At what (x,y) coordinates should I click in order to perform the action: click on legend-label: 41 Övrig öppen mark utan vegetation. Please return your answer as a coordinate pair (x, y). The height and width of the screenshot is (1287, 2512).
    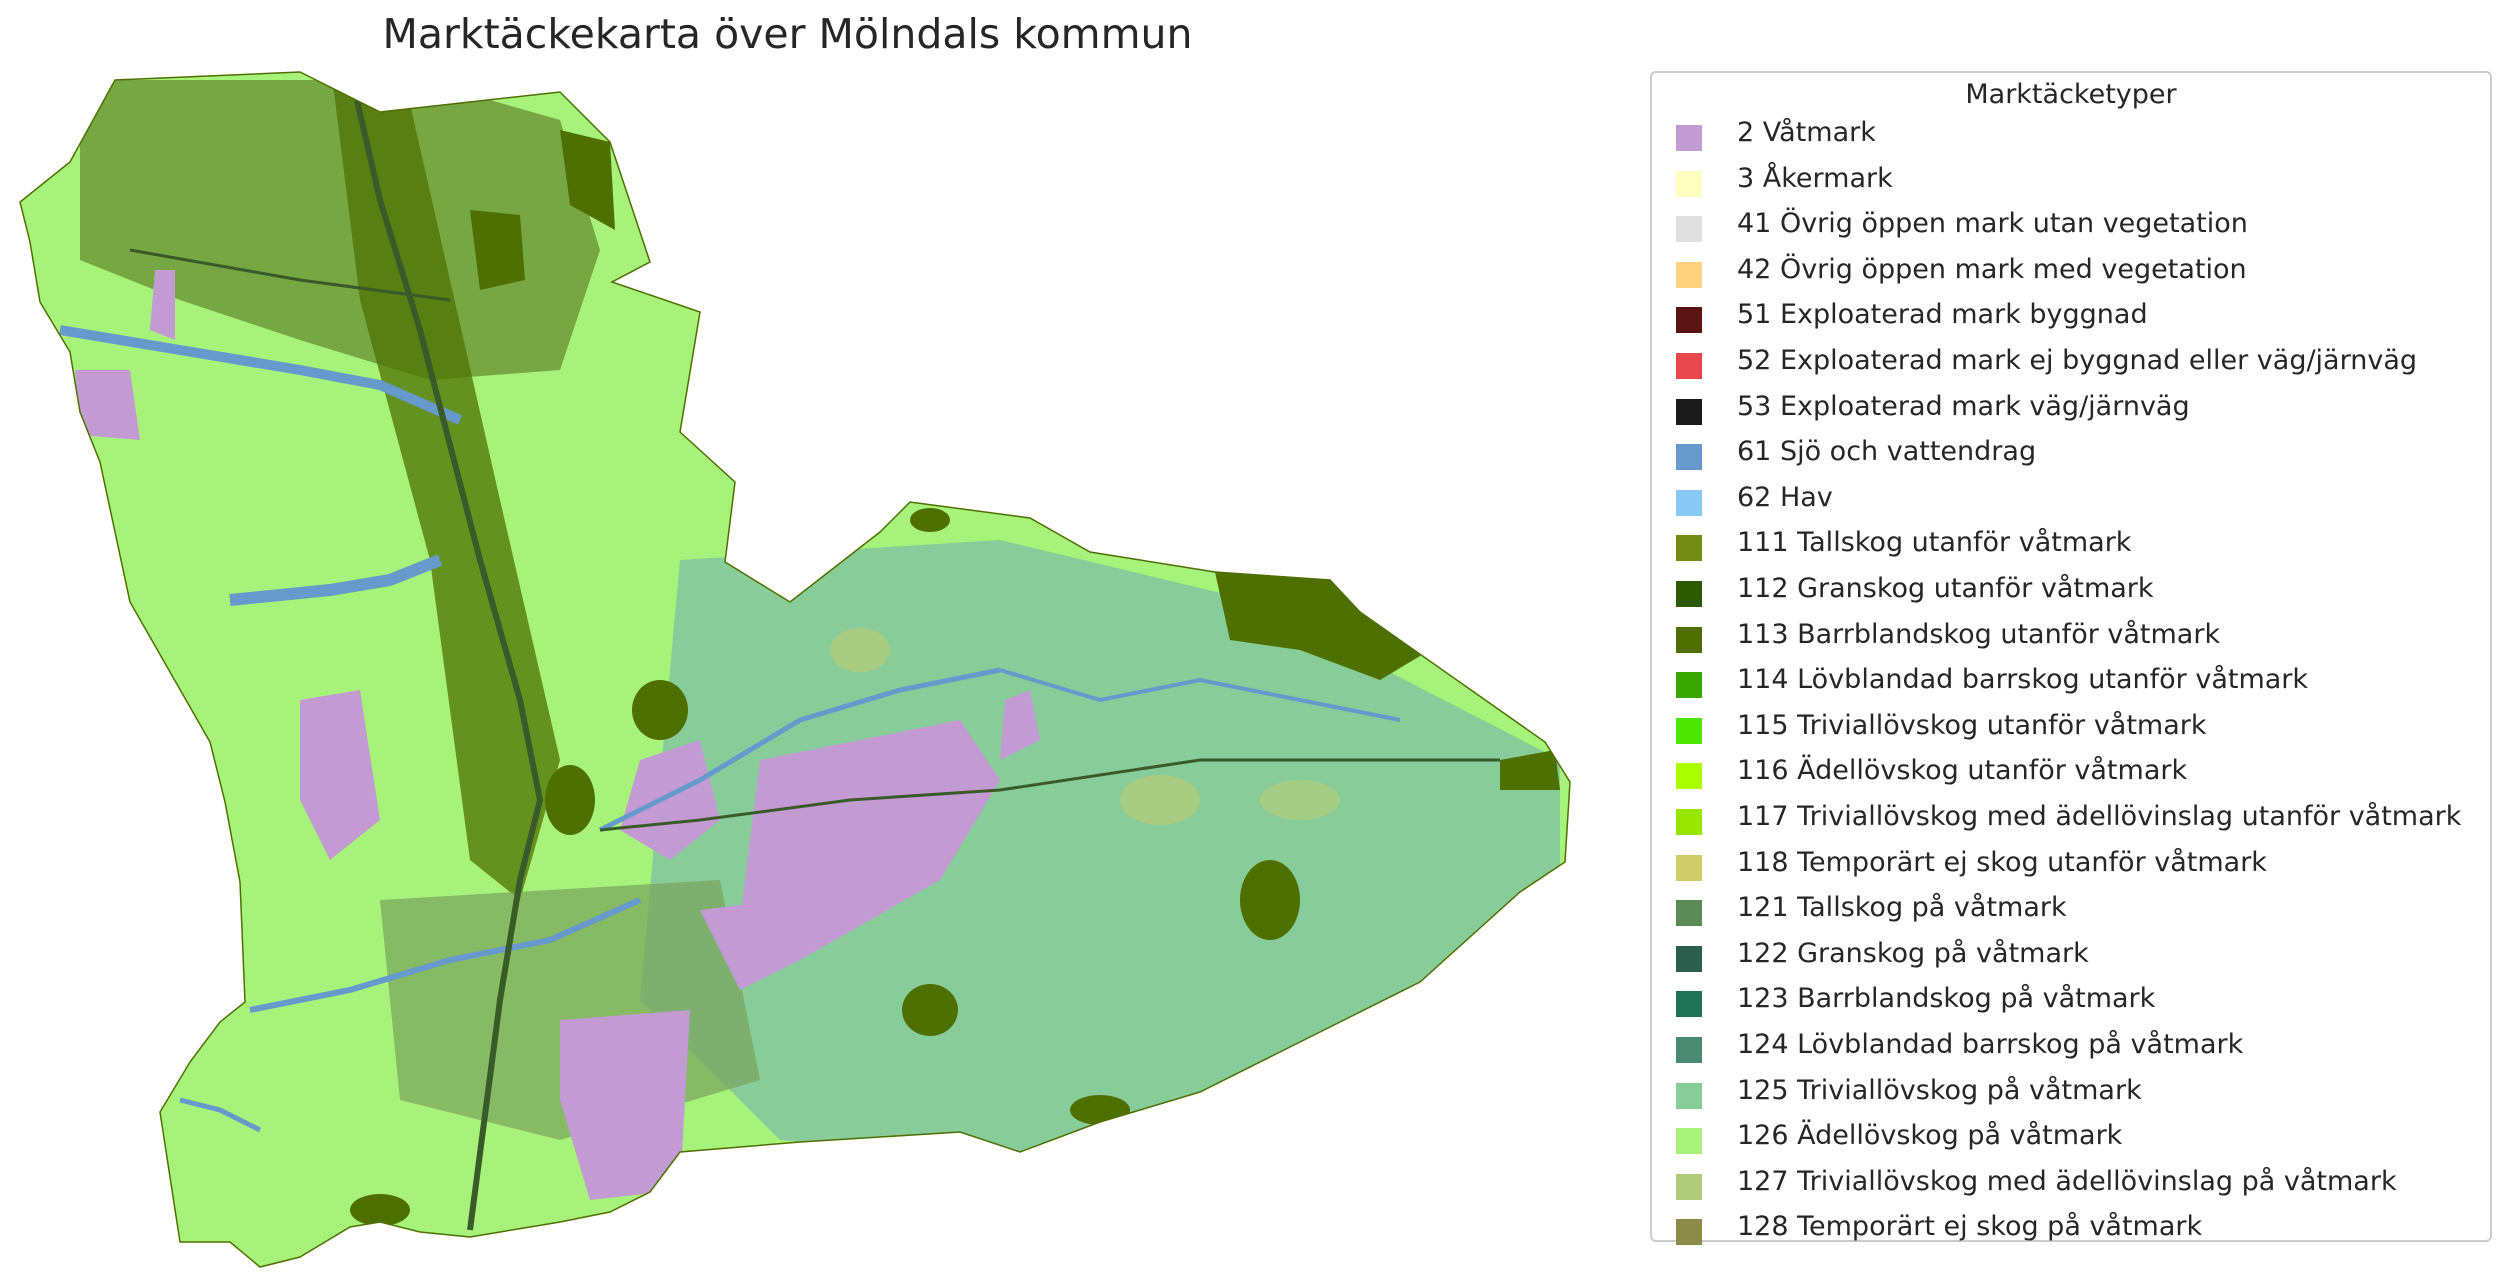
    Looking at the image, I should click on (1992, 224).